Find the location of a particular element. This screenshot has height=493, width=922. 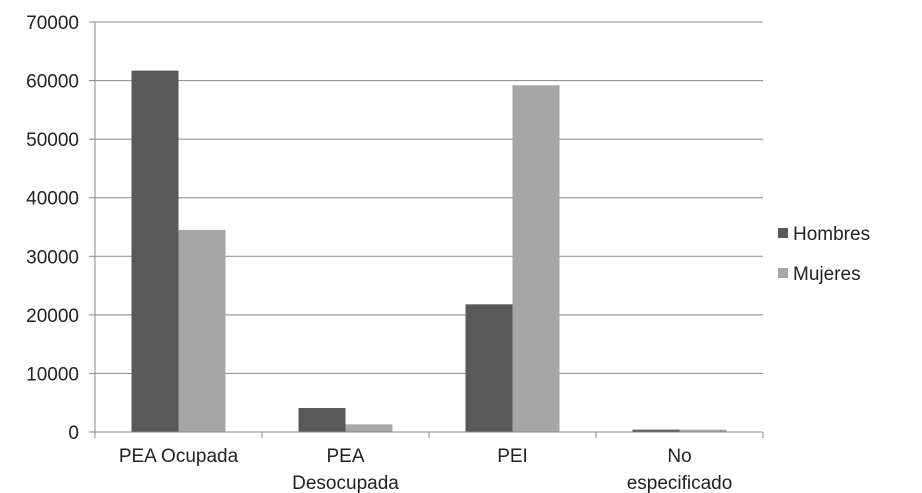

y-tick-label: 40000 is located at coordinates (52, 199).